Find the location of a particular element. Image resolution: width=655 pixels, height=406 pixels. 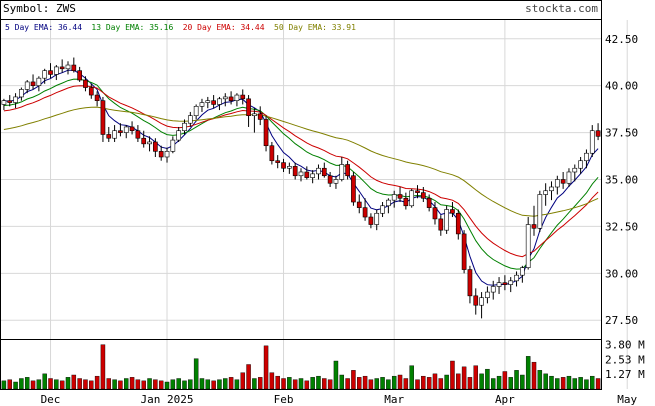

price-tick-label: 30.00 is located at coordinates (621, 273).